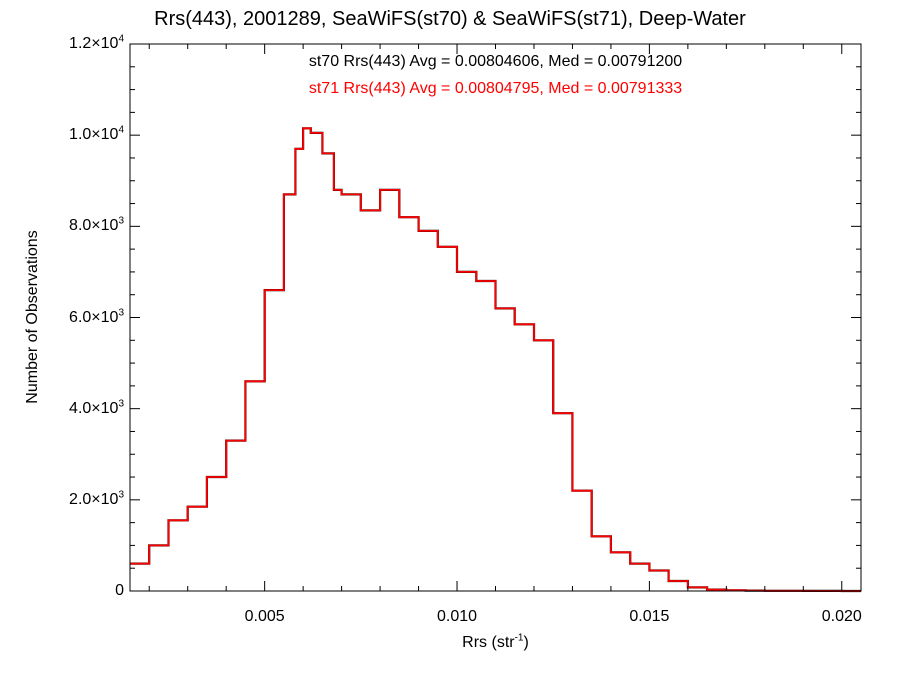 The width and height of the screenshot is (900, 675). What do you see at coordinates (649, 616) in the screenshot?
I see `x-tick-label: 0.015` at bounding box center [649, 616].